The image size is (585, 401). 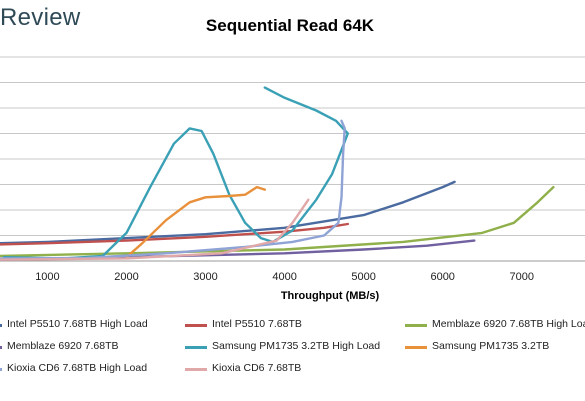 I want to click on x-tick-label: 2000, so click(x=126, y=277).